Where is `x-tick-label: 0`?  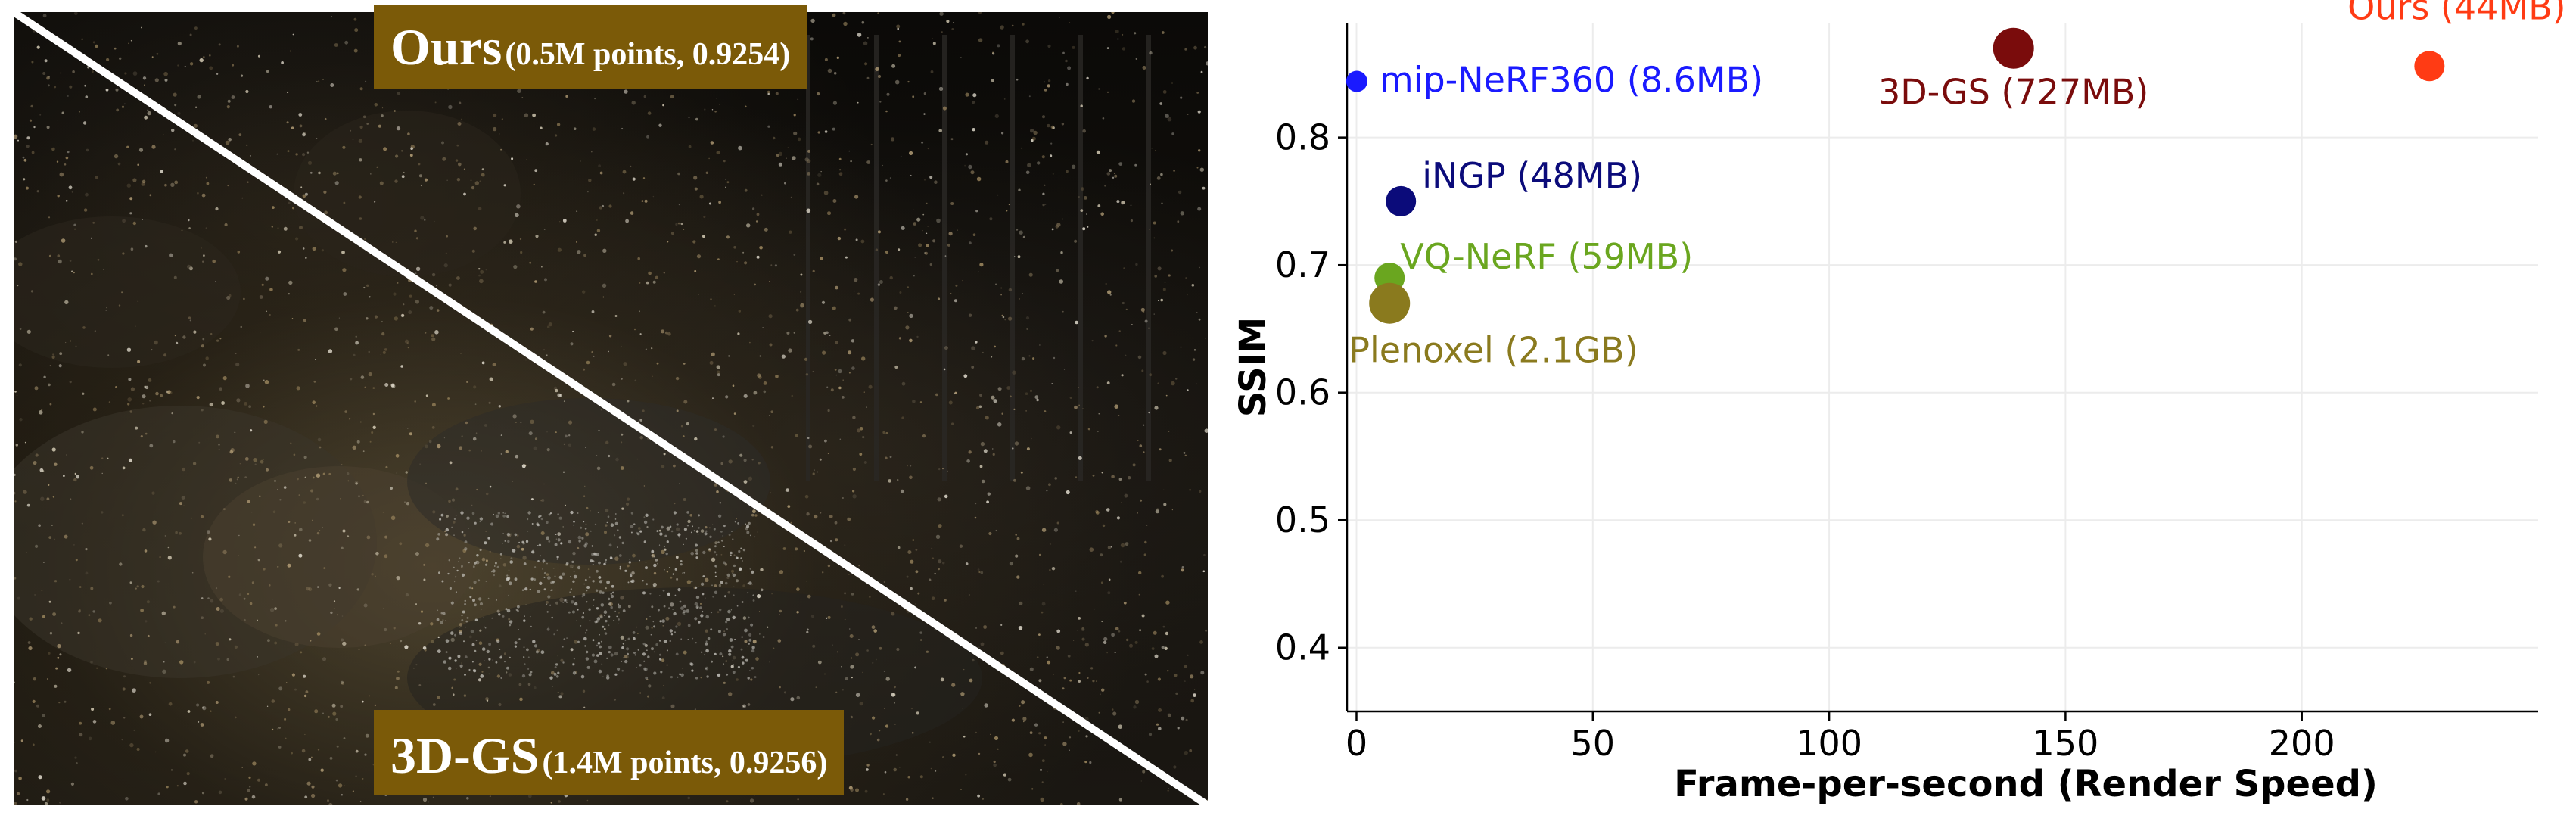
x-tick-label: 0 is located at coordinates (1356, 743).